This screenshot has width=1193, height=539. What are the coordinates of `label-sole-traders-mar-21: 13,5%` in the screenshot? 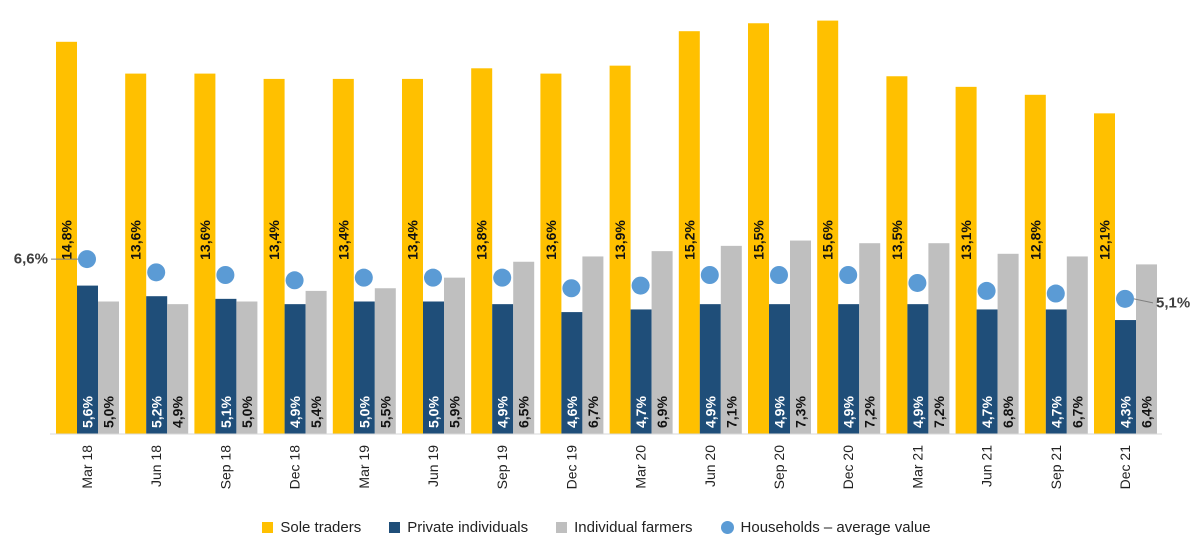 It's located at (897, 240).